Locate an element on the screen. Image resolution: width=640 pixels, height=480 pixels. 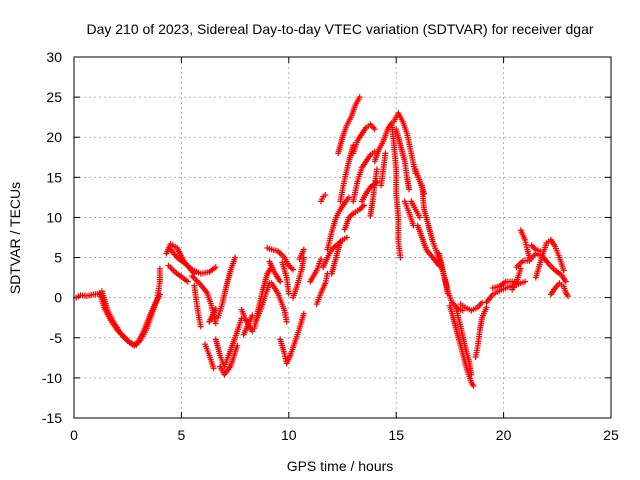
y-tick-label: -5 is located at coordinates (56, 338).